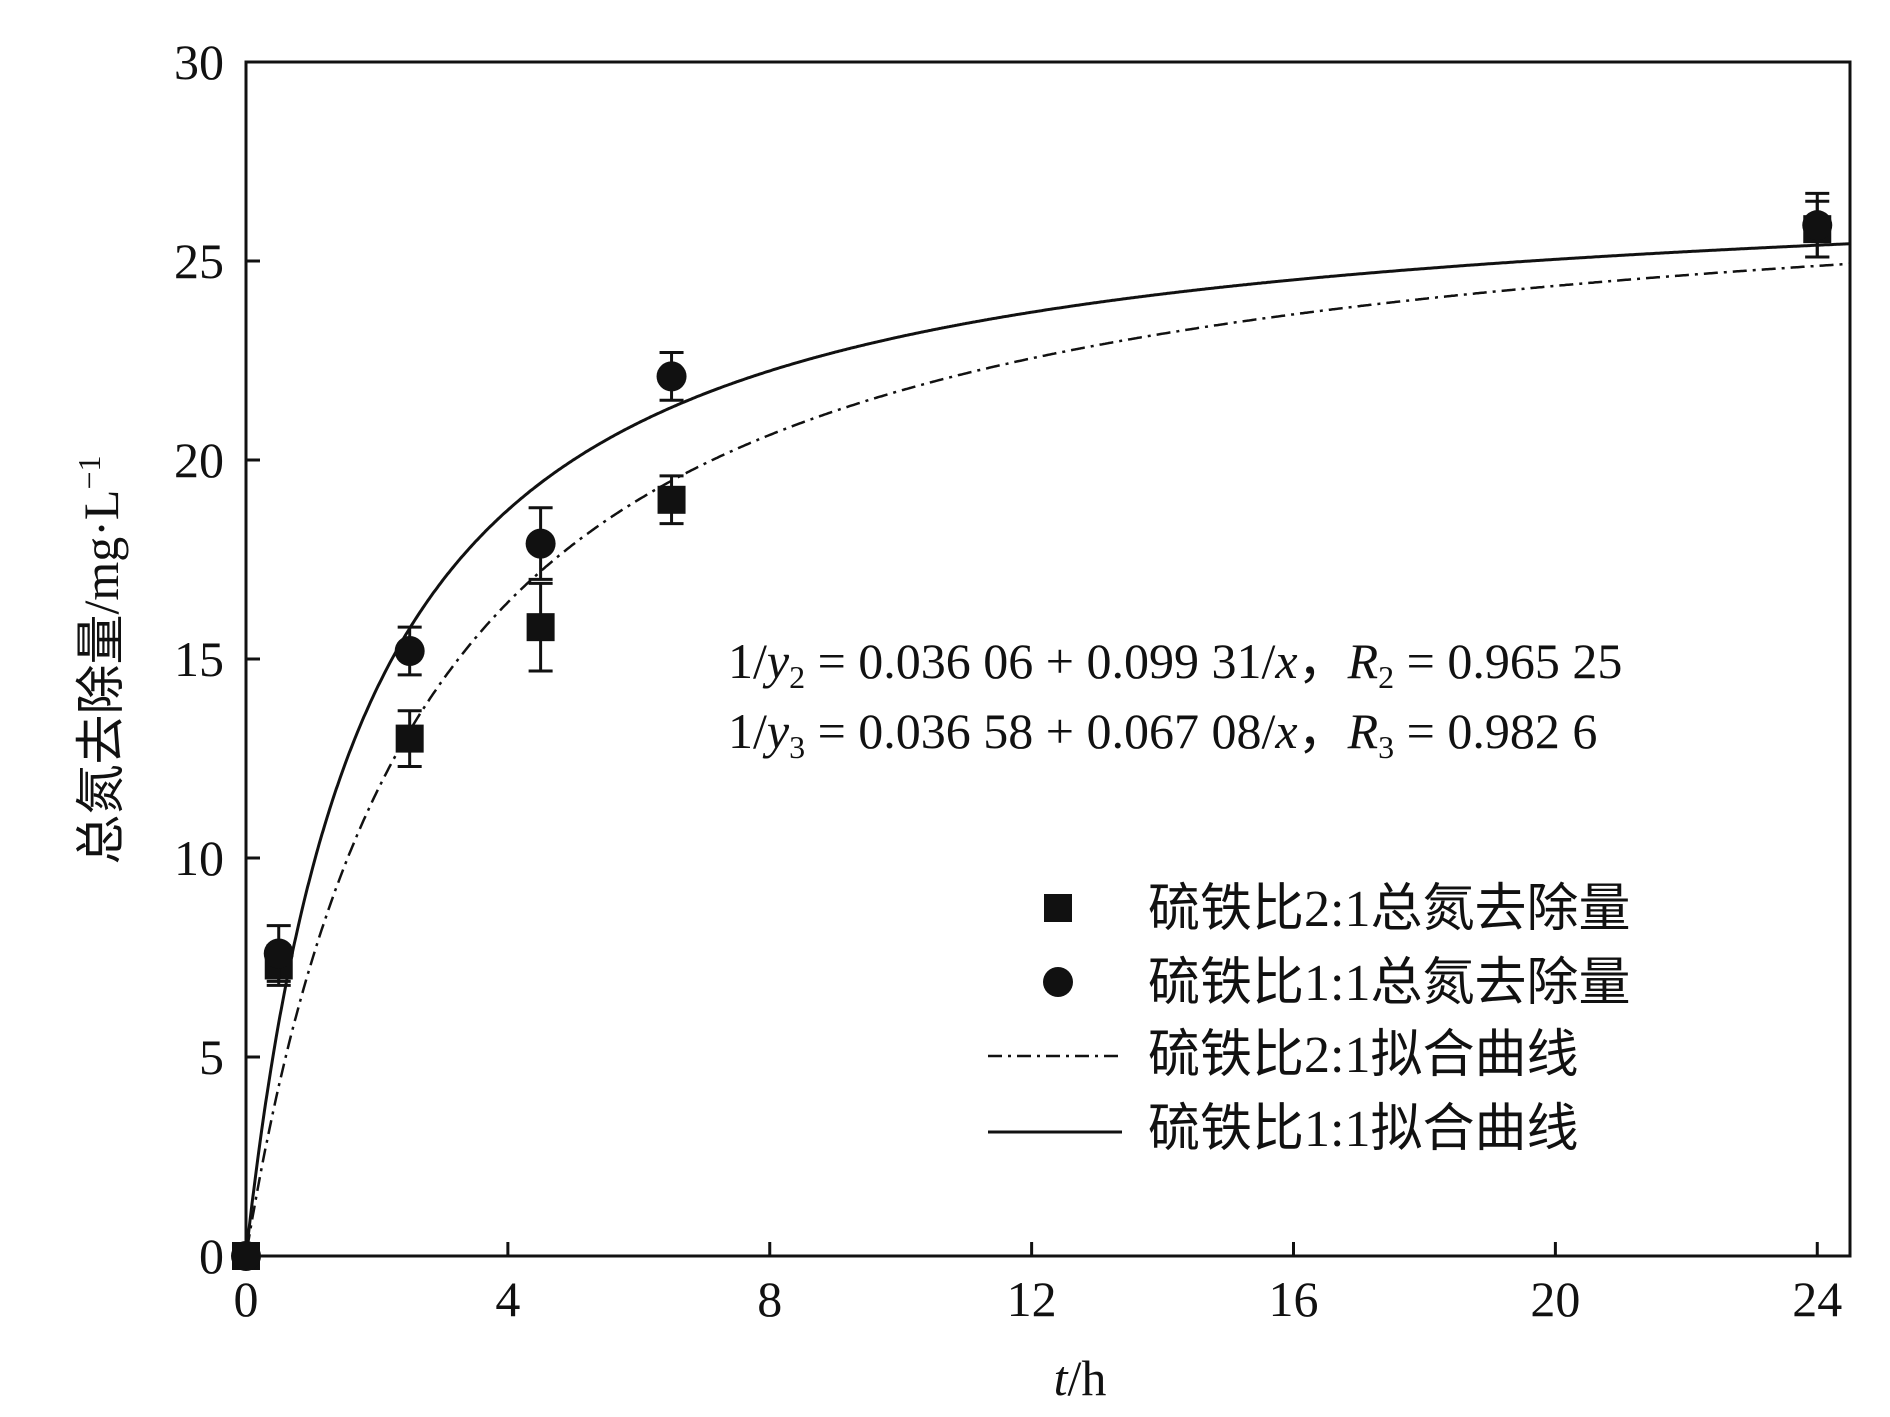  What do you see at coordinates (1555, 1299) in the screenshot?
I see `x-tick-label: 20` at bounding box center [1555, 1299].